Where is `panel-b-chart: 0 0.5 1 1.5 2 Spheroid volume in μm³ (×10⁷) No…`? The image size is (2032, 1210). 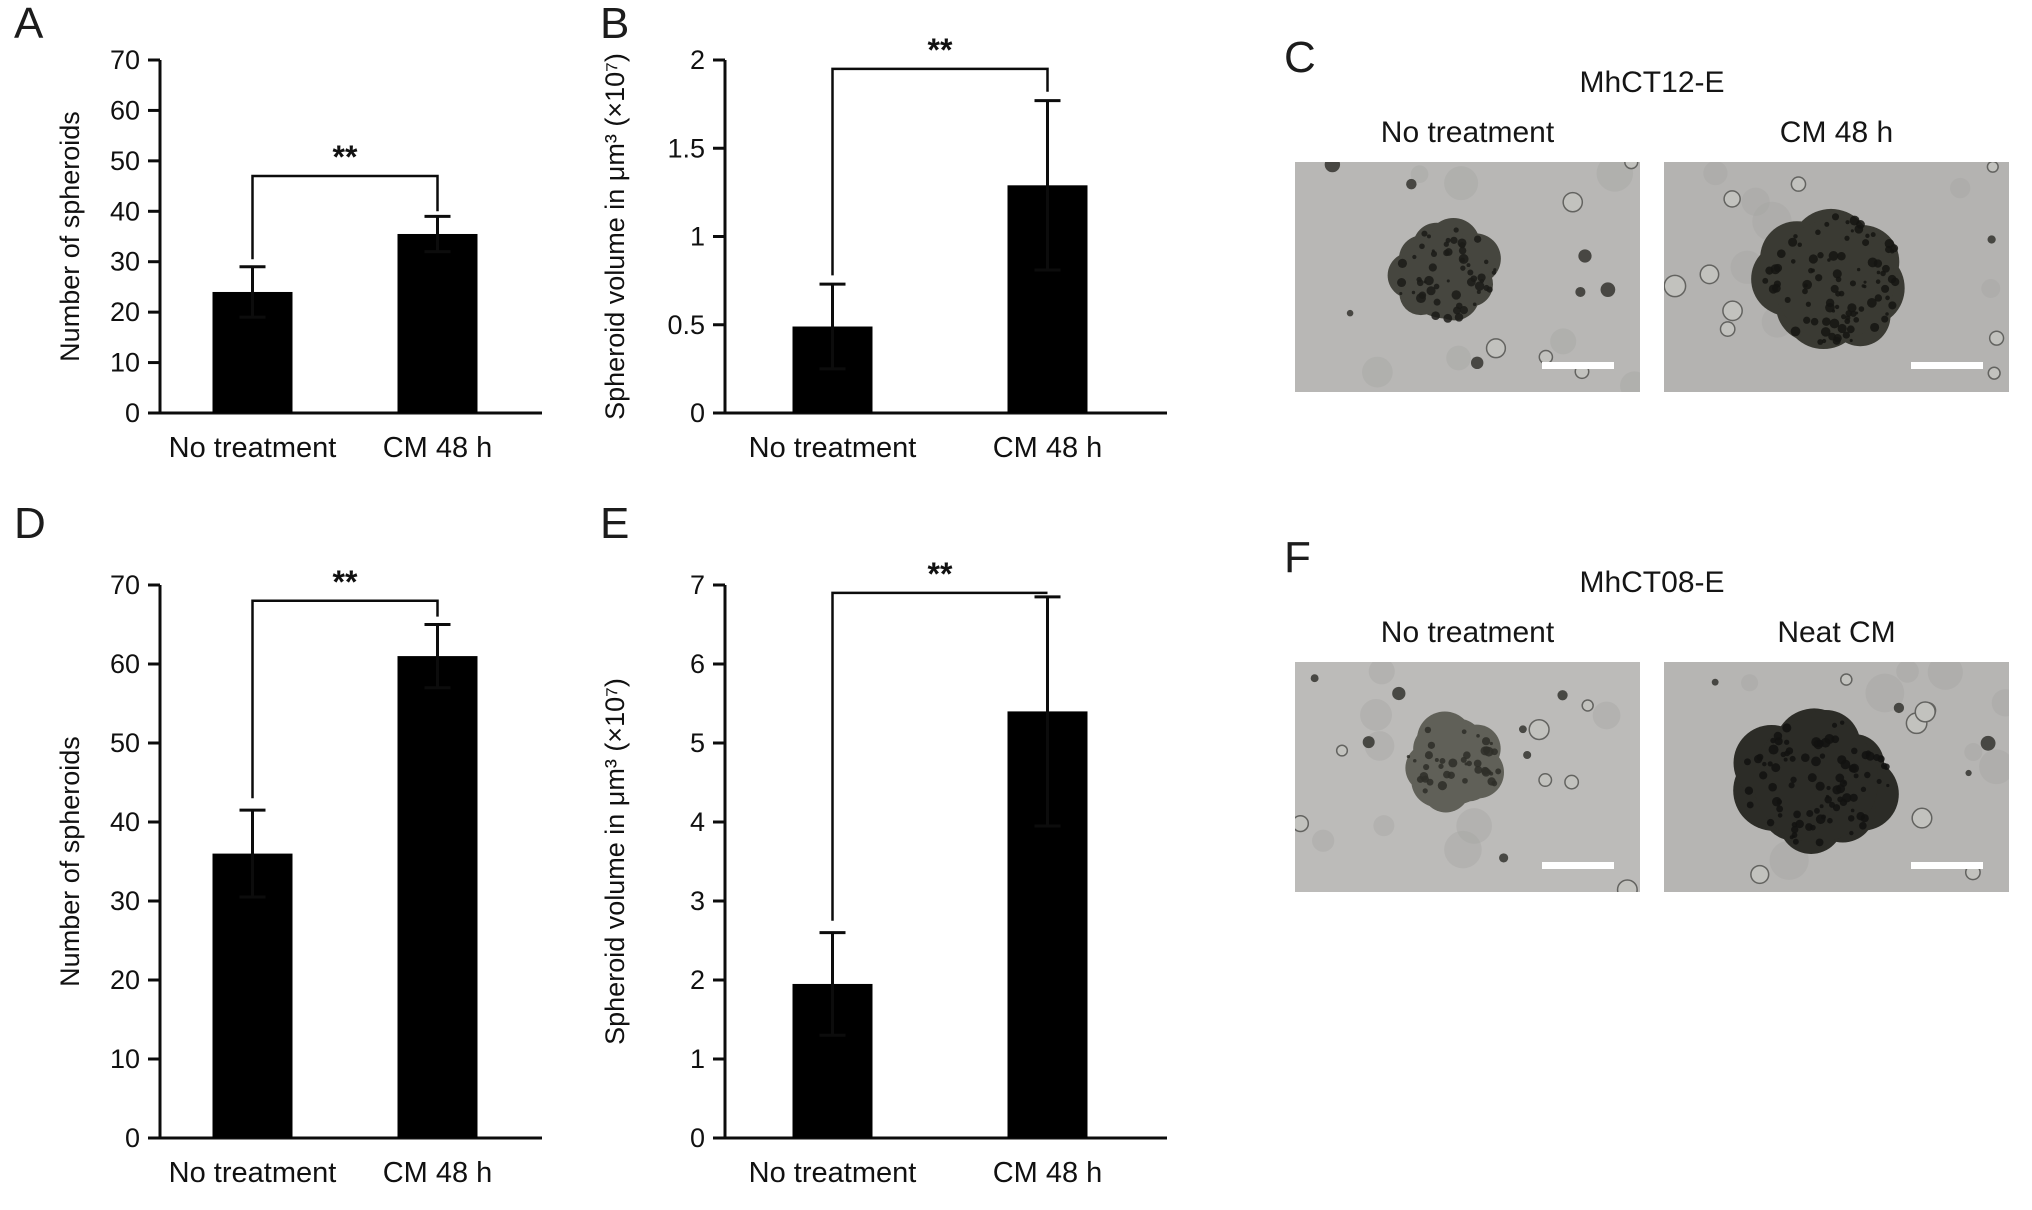 panel-b-chart: 0 0.5 1 1.5 2 Spheroid volume in μm³ (×10⁷) No… is located at coordinates (883, 248).